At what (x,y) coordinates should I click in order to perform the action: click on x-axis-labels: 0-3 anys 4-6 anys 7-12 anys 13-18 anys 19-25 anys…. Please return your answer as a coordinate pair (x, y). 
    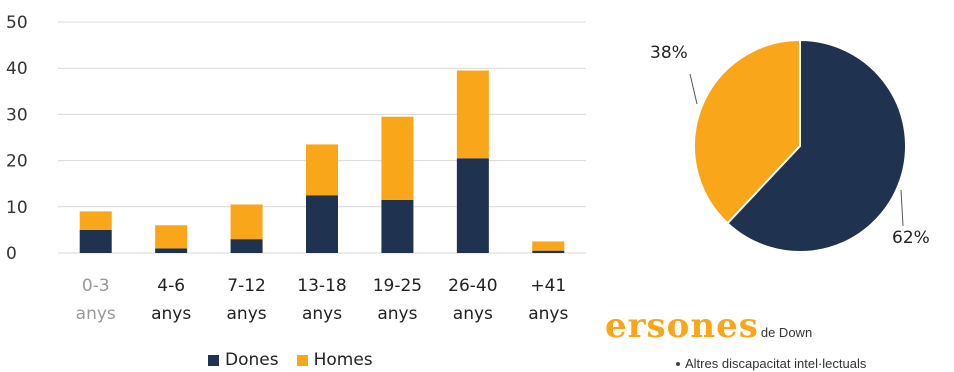
    Looking at the image, I should click on (322, 300).